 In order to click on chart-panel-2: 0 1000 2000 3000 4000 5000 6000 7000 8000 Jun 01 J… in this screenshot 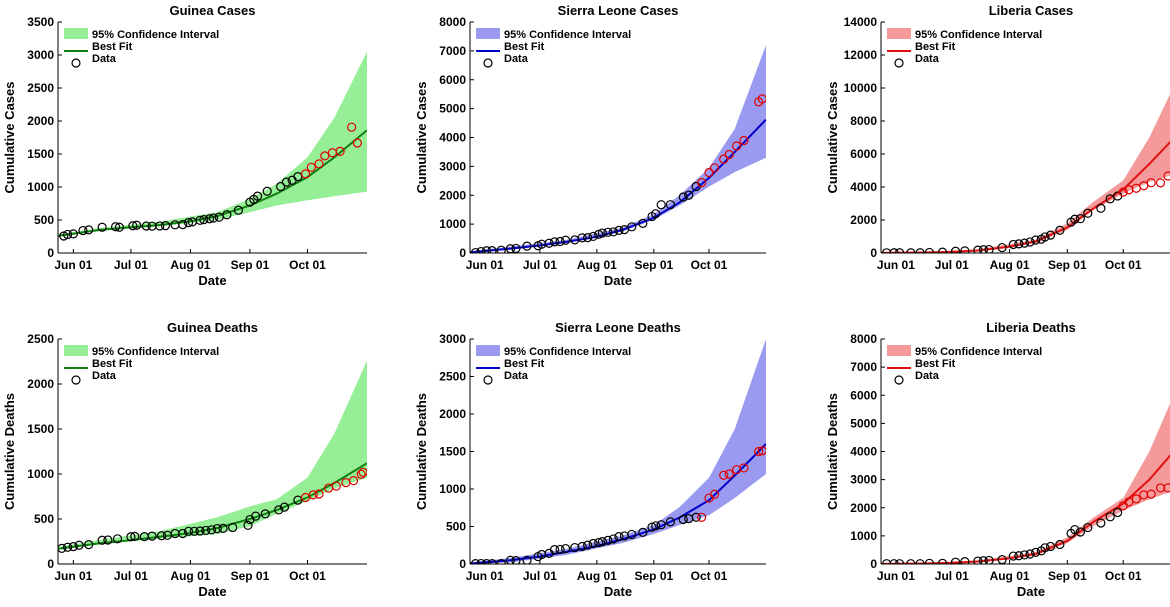, I will do `click(590, 145)`.